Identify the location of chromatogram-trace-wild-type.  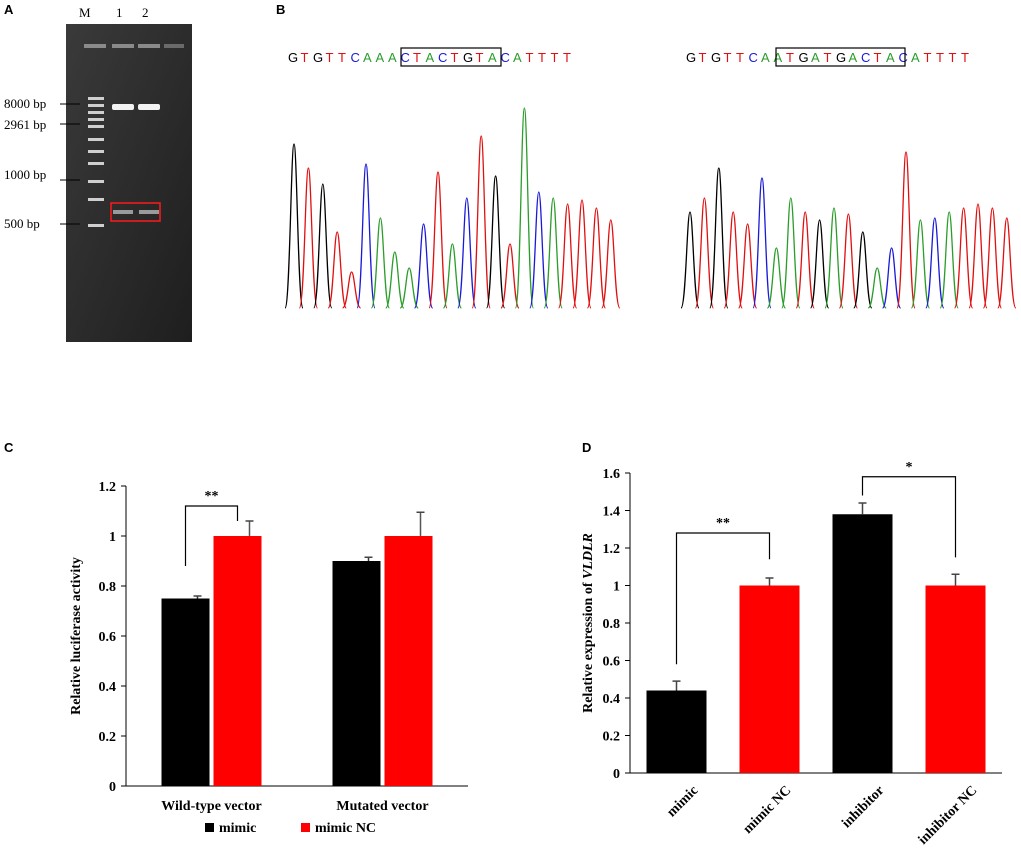
(452, 208).